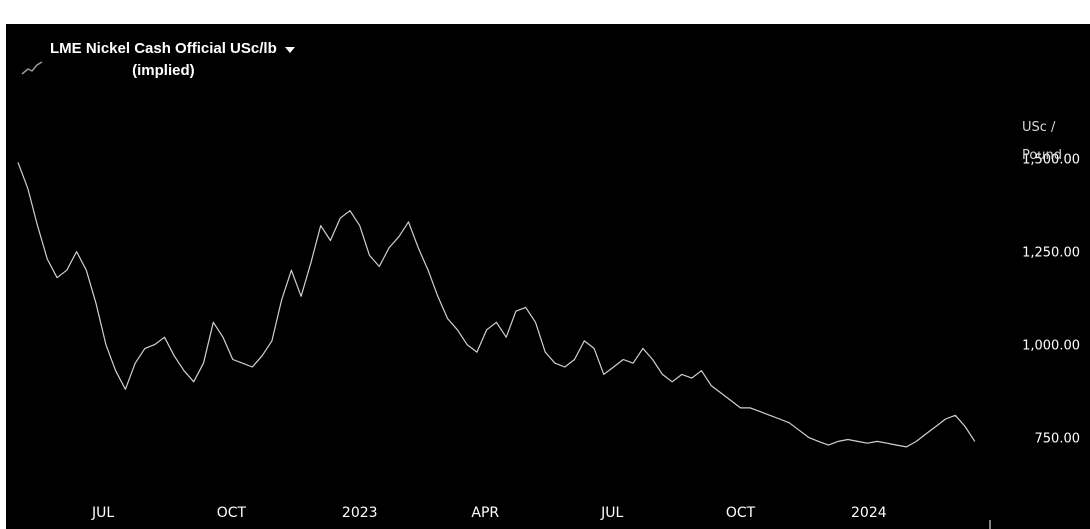 The width and height of the screenshot is (1090, 529). What do you see at coordinates (1051, 253) in the screenshot?
I see `y-tick-label: 1,250.00` at bounding box center [1051, 253].